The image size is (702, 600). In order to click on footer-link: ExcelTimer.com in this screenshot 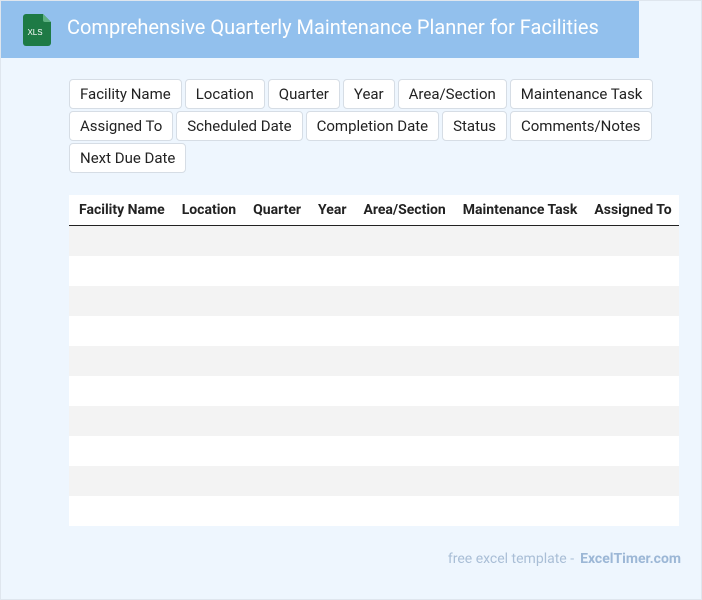, I will do `click(630, 559)`.